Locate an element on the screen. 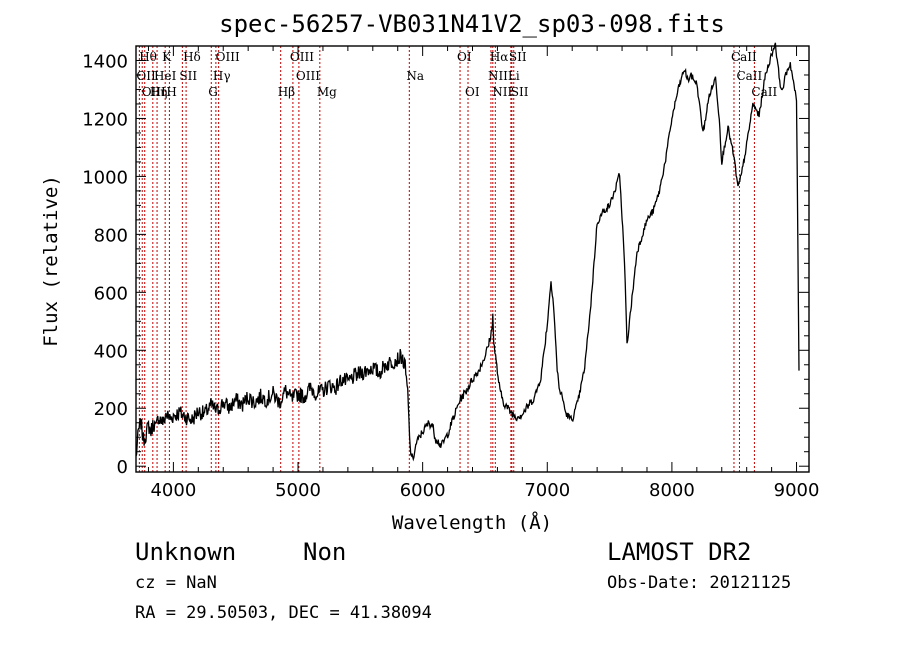  object-subclass: Non is located at coordinates (325, 552).